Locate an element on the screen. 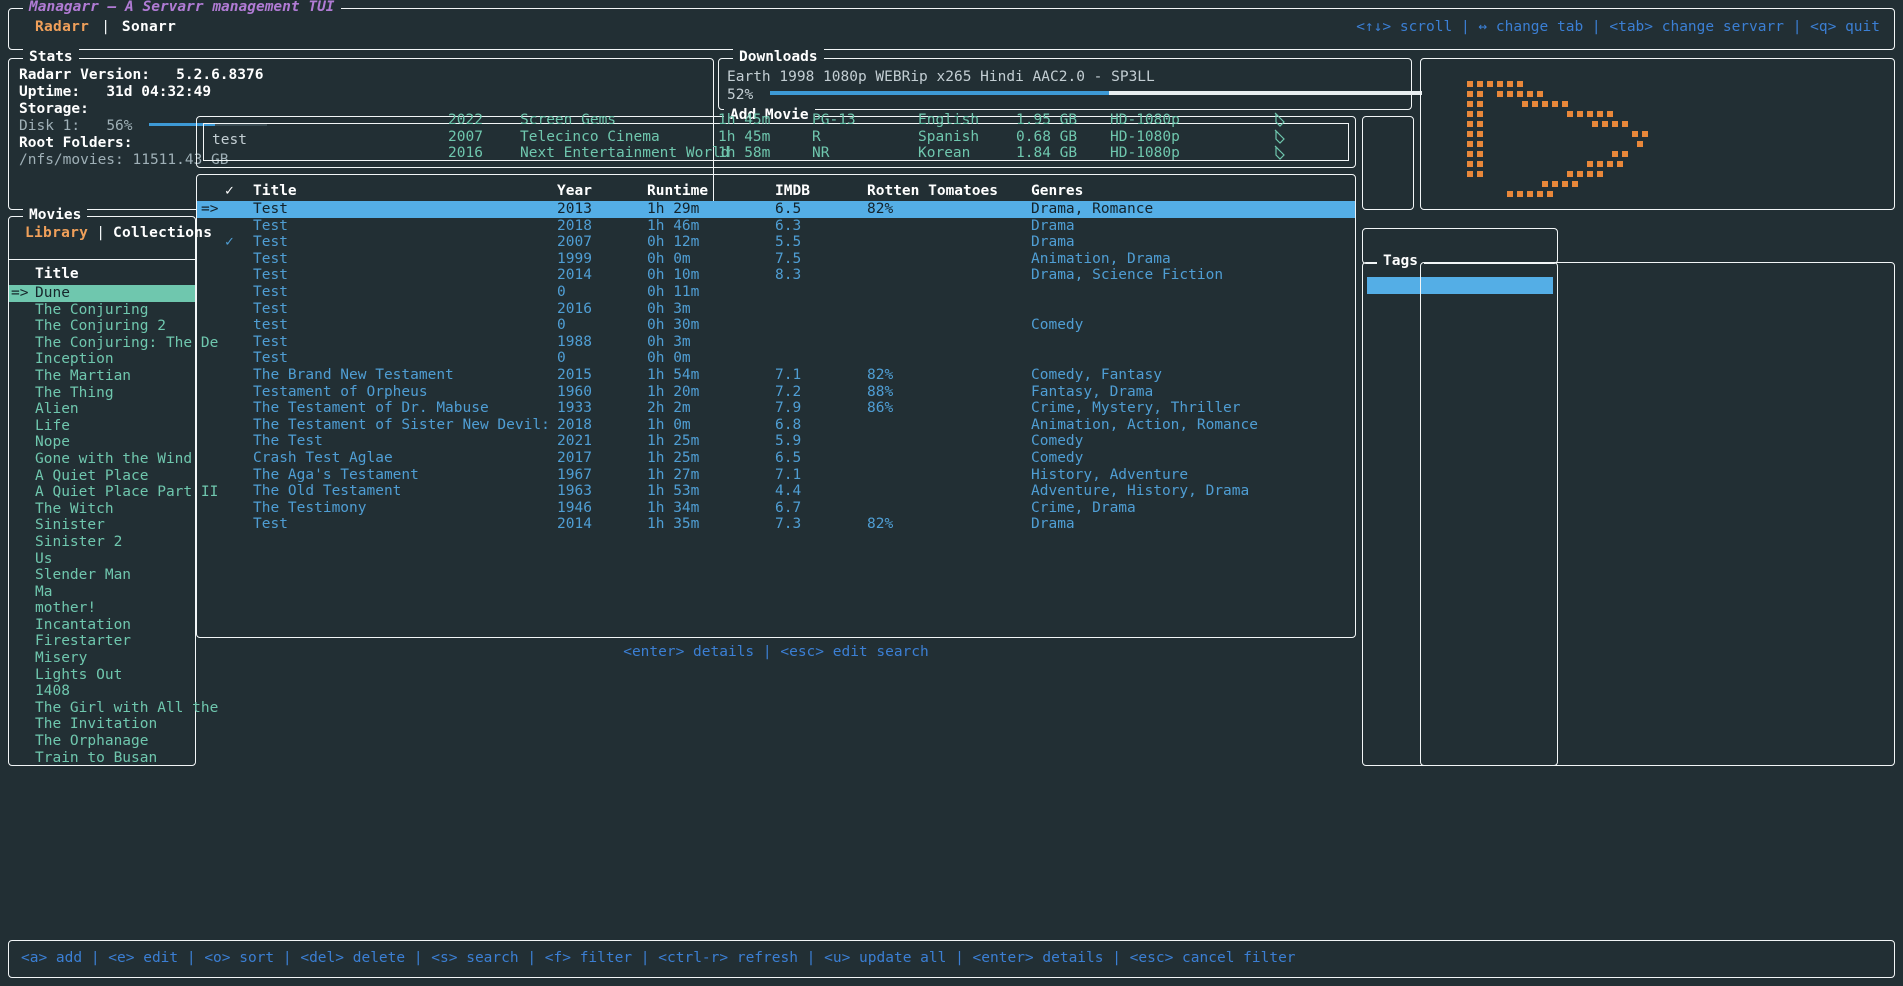 The width and height of the screenshot is (1903, 986). list-item: Us is located at coordinates (102, 559).